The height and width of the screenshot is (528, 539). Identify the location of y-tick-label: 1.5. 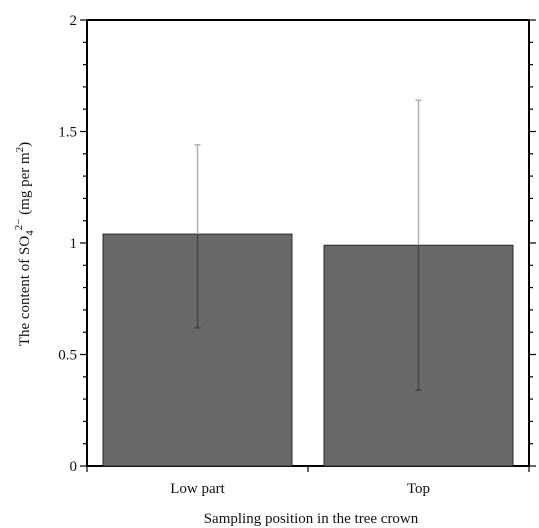
(67, 133).